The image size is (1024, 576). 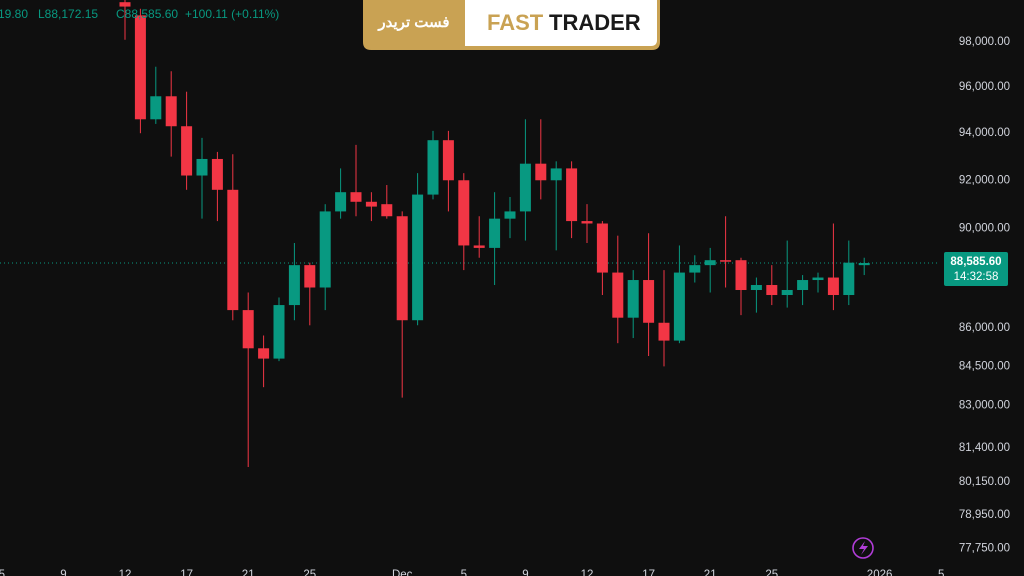 I want to click on y-tick-label: 98,000.00, so click(x=984, y=42).